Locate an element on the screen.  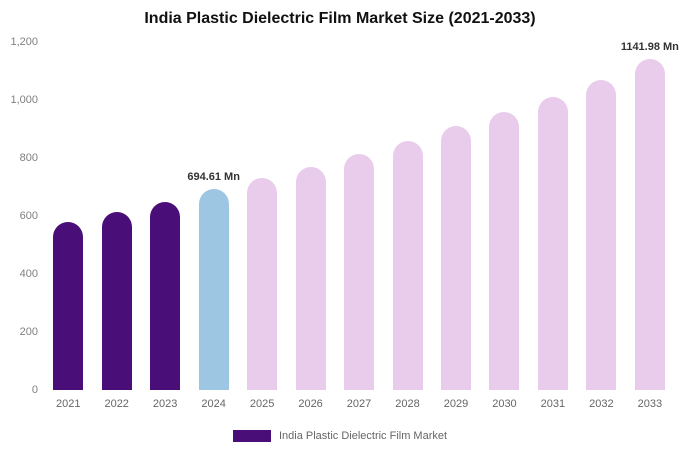
bar-column-2027: 2027 is located at coordinates (359, 226).